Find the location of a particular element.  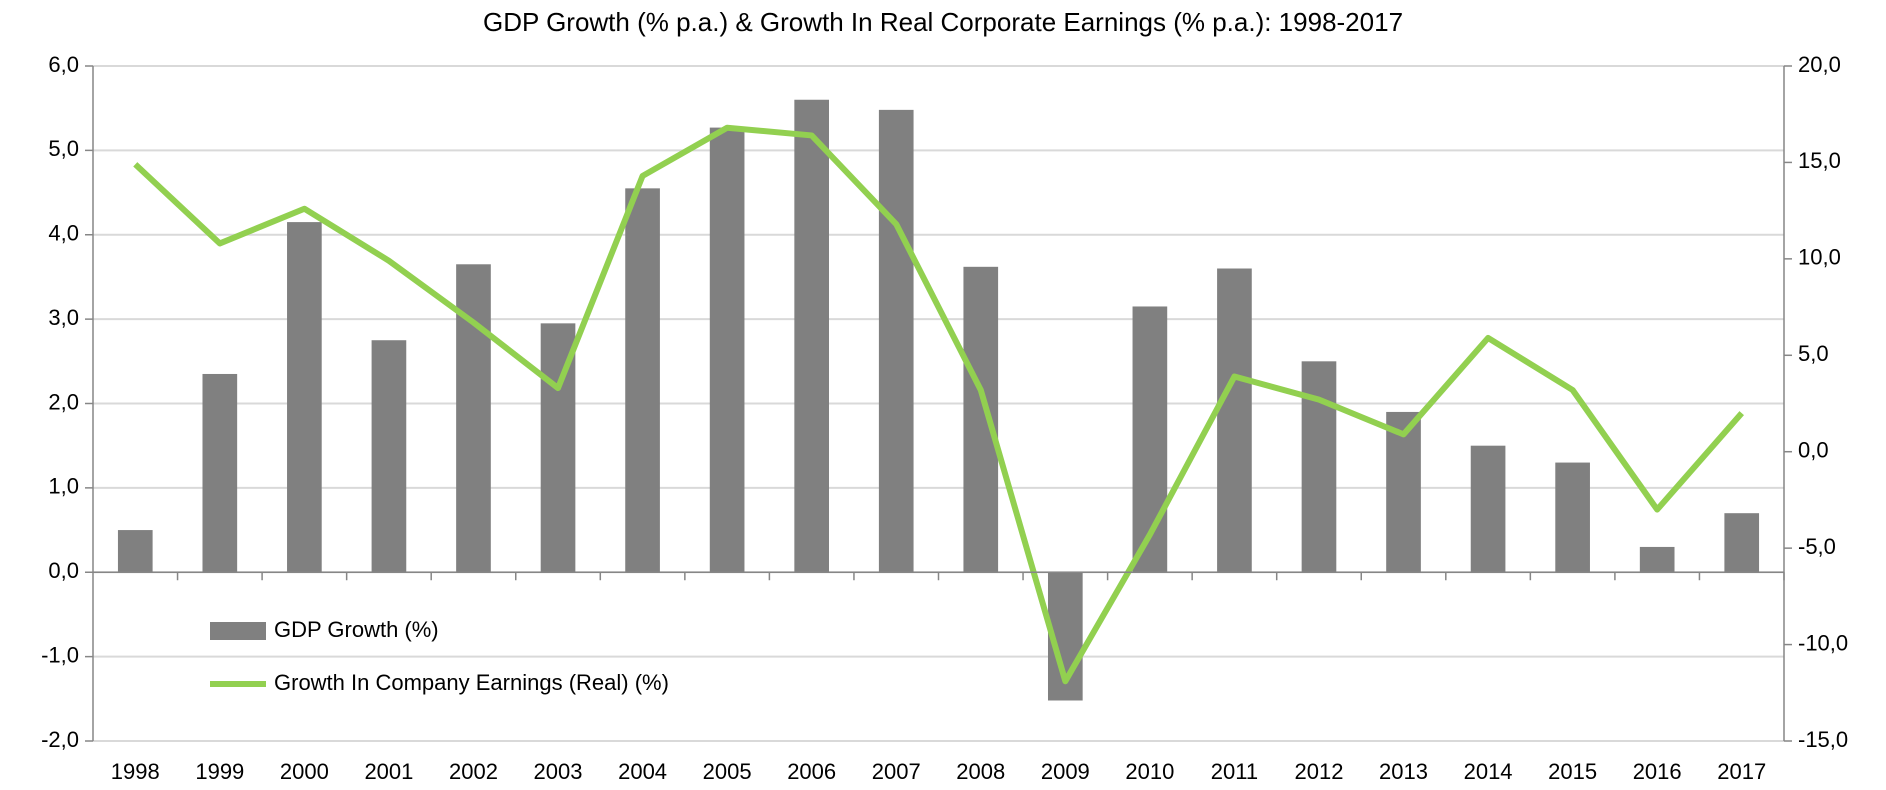

legend-swatch is located at coordinates (238, 631).